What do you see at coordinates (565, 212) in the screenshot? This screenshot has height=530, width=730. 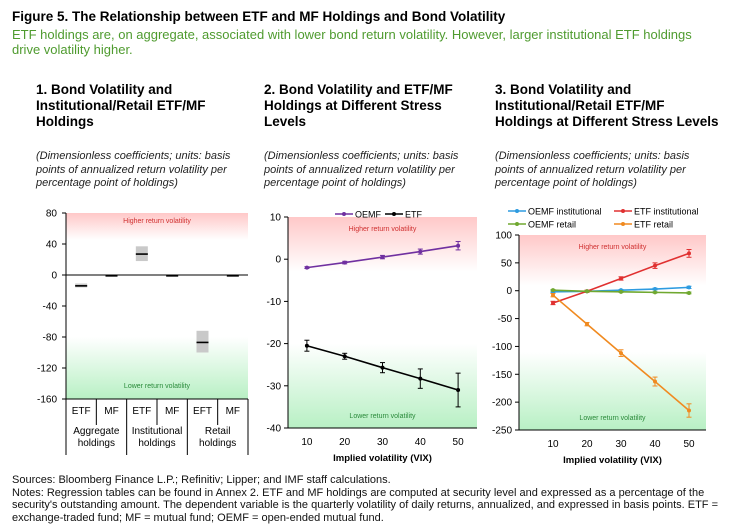 I see `p3-legend-label: OEMF institutional` at bounding box center [565, 212].